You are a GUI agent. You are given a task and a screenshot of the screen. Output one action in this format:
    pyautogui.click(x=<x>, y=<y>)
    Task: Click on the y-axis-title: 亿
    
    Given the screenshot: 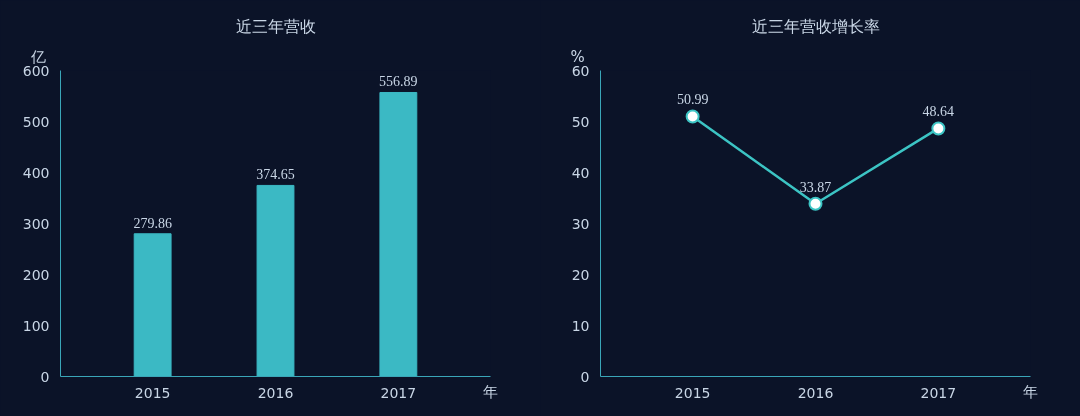 What is the action you would take?
    pyautogui.click(x=37, y=56)
    